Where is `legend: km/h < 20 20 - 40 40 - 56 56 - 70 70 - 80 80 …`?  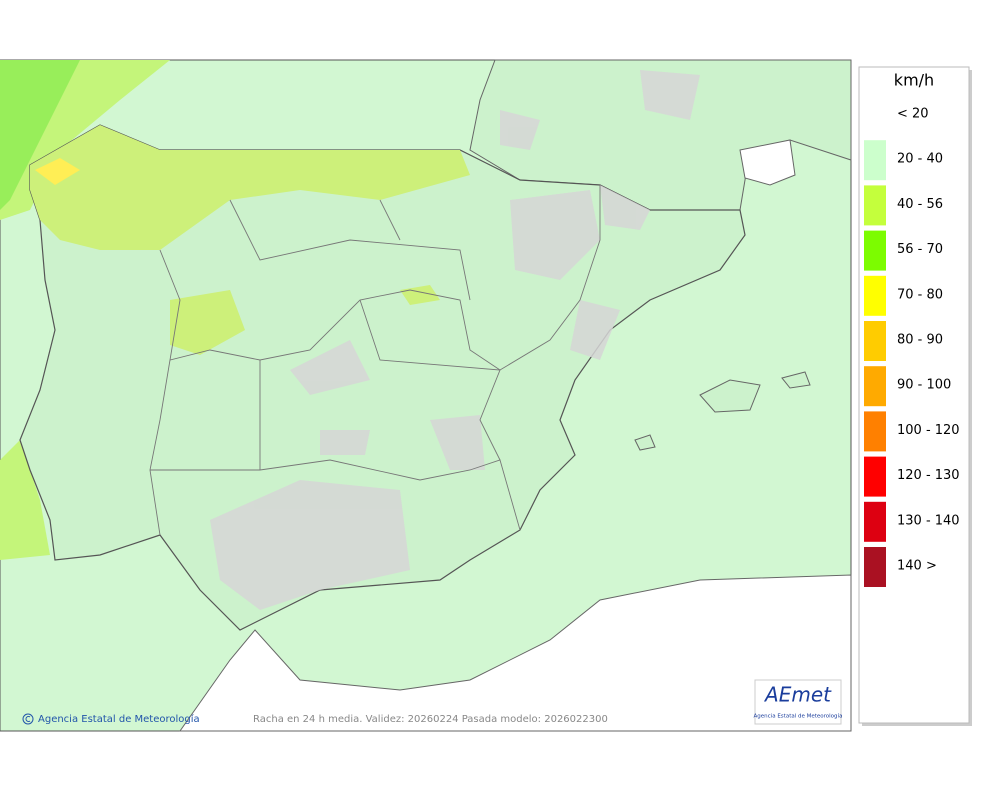 legend: km/h < 20 20 - 40 40 - 56 56 - 70 70 - 80 80 … is located at coordinates (915, 396).